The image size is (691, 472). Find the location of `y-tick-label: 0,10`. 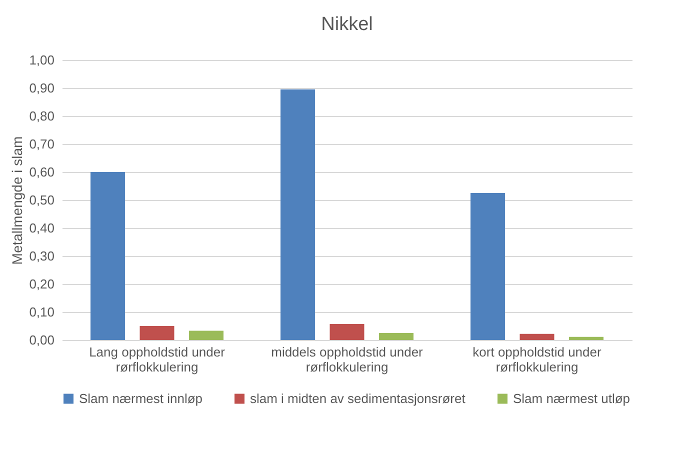

y-tick-label: 0,10 is located at coordinates (41, 312).